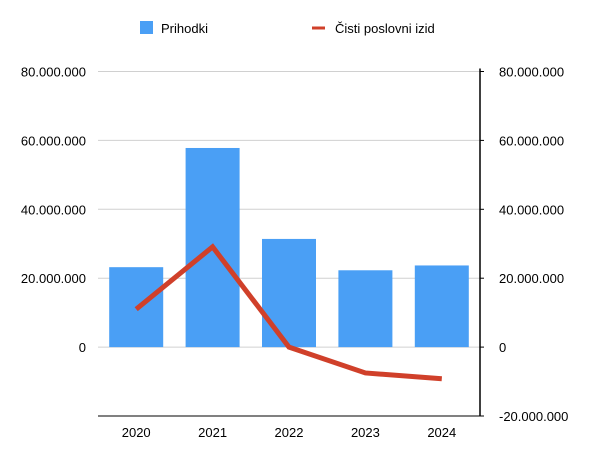 The width and height of the screenshot is (600, 465). I want to click on bar-2024, so click(441, 306).